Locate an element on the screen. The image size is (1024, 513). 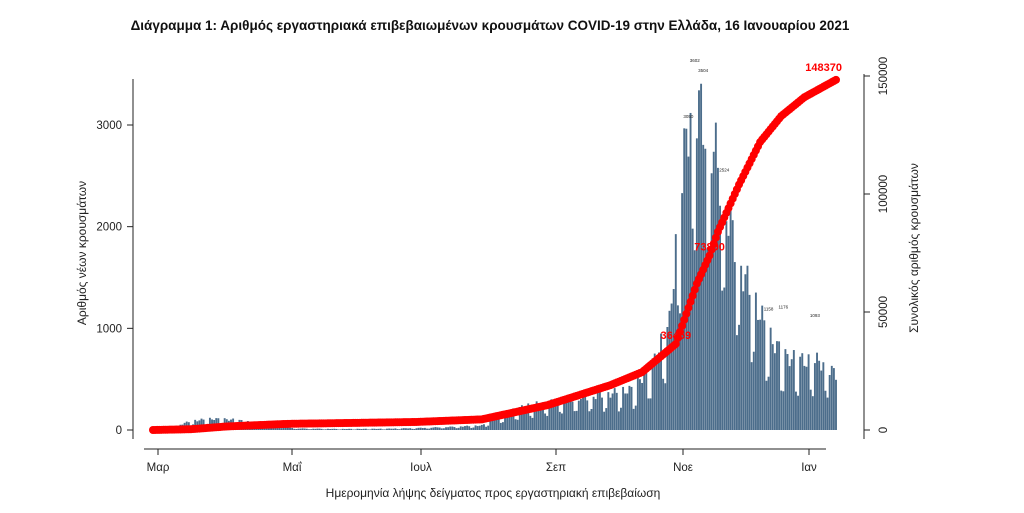
bar-value-label: 2524 is located at coordinates (724, 169).